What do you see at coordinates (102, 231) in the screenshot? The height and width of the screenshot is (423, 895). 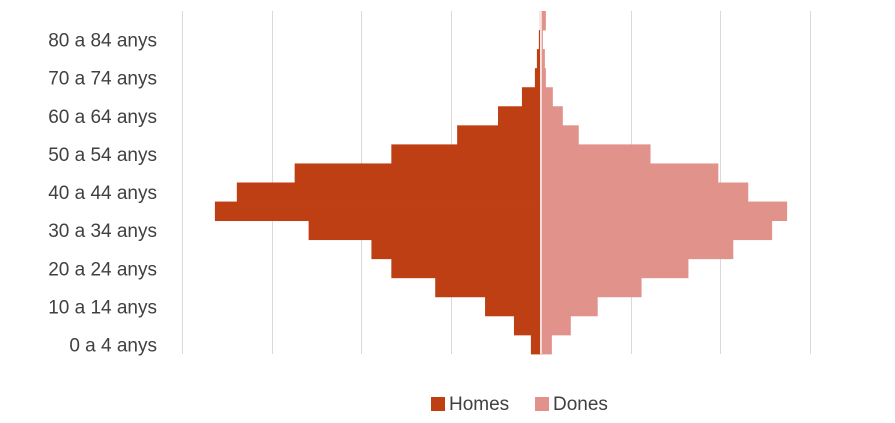 I see `y-tick-label: 30 a 34 anys` at bounding box center [102, 231].